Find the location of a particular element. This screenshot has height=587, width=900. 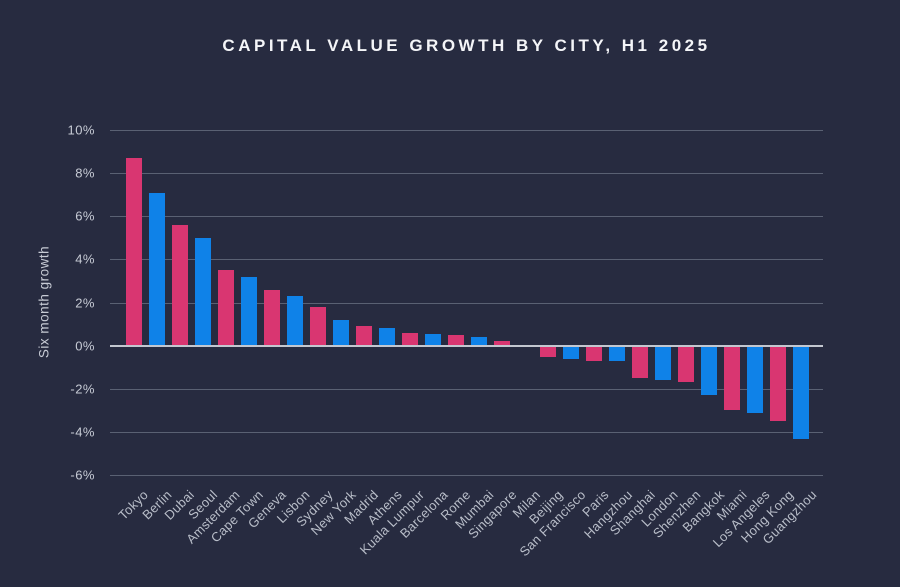

bar-tokyo is located at coordinates (133, 252).